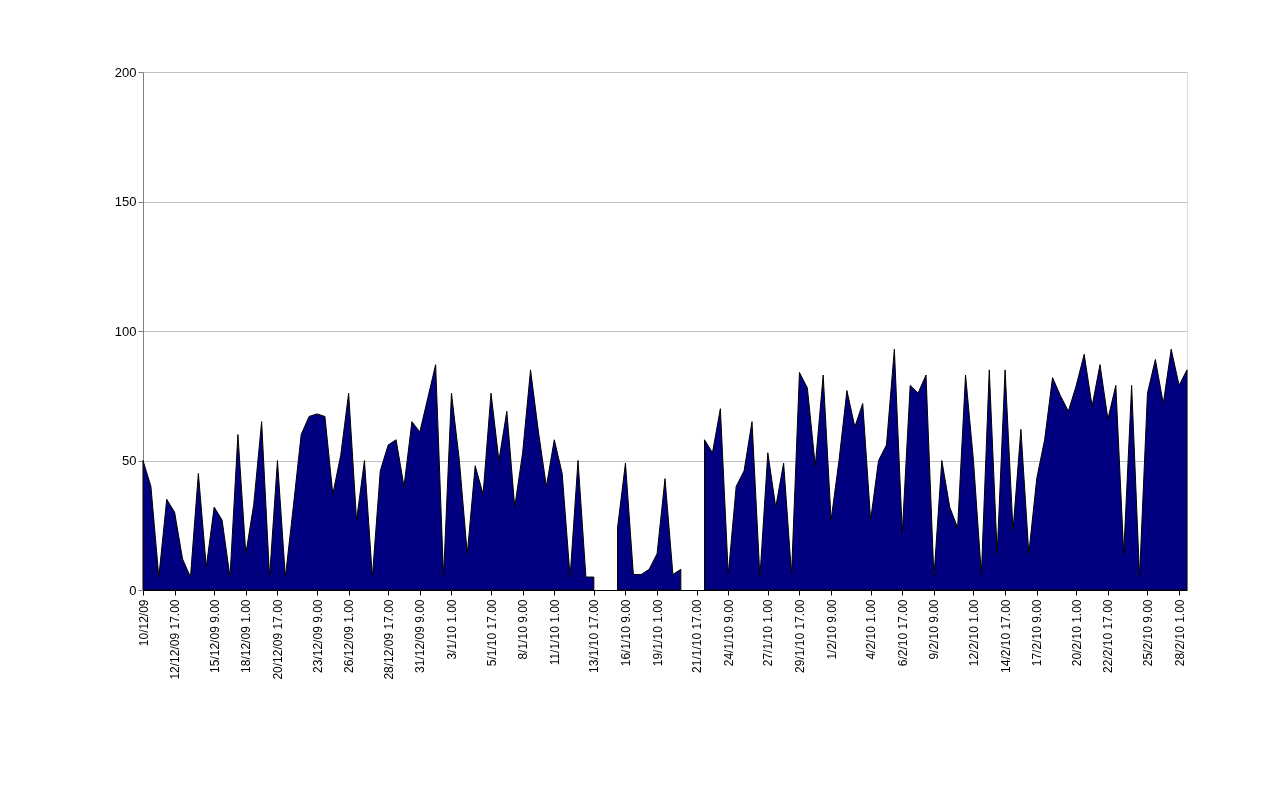  I want to click on x-tick-label: 17/2/10 9.00, so click(1037, 633).